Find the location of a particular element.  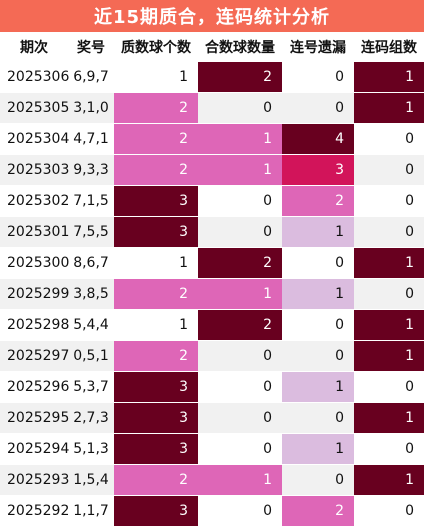

period-cell: 2025306 is located at coordinates (34, 77).